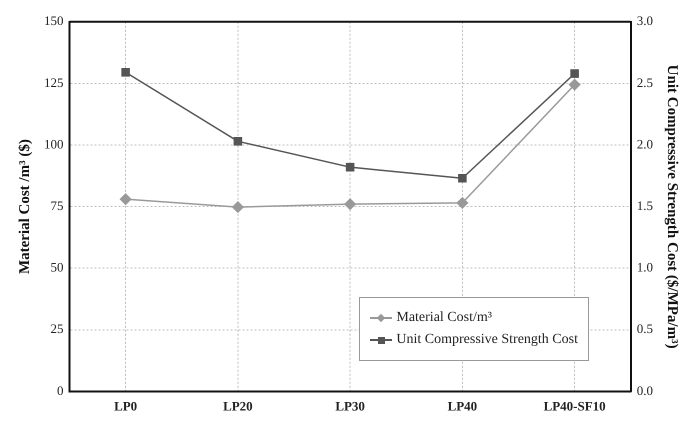 This screenshot has height=431, width=697. Describe the element at coordinates (463, 406) in the screenshot. I see `x-tick-label: LP40` at that location.